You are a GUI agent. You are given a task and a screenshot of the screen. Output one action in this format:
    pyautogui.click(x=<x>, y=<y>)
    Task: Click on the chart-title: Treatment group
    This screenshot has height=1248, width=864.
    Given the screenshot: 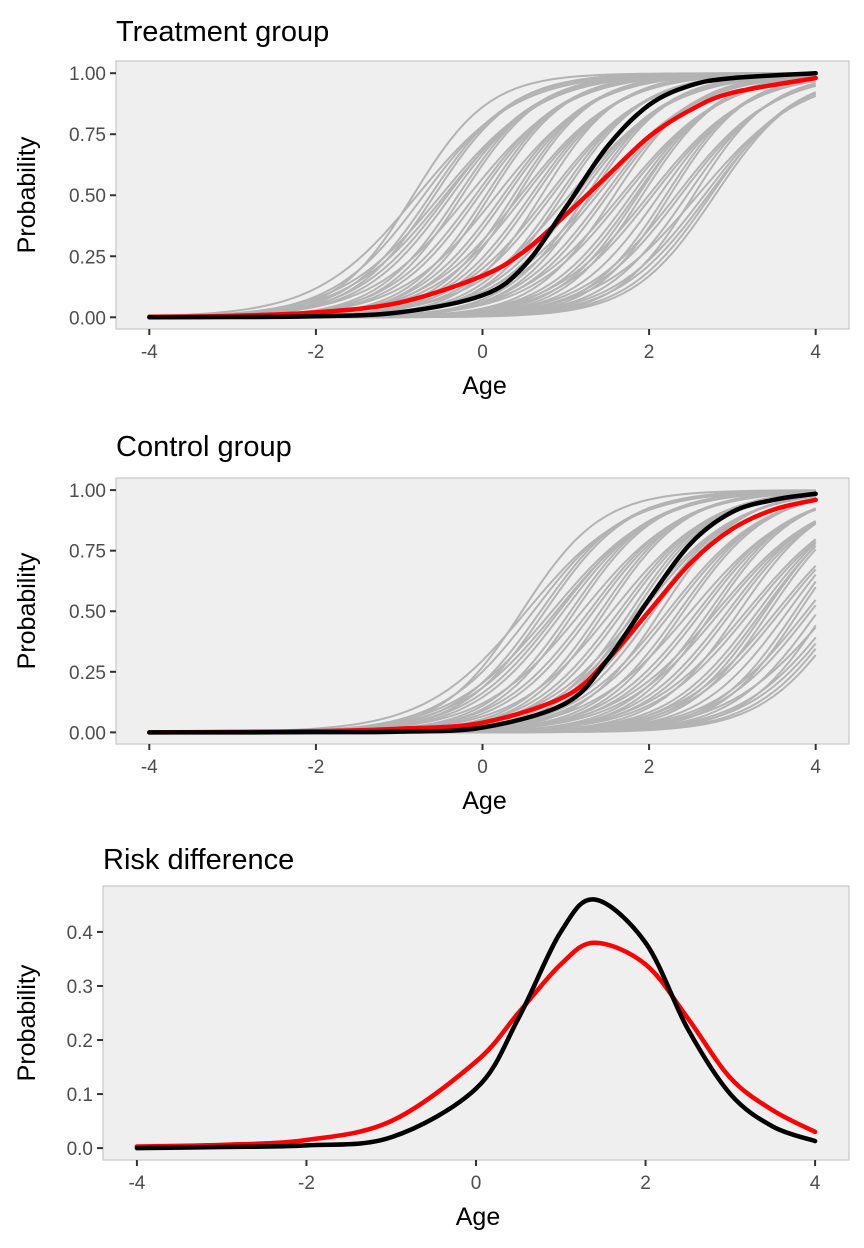 What is the action you would take?
    pyautogui.click(x=222, y=32)
    